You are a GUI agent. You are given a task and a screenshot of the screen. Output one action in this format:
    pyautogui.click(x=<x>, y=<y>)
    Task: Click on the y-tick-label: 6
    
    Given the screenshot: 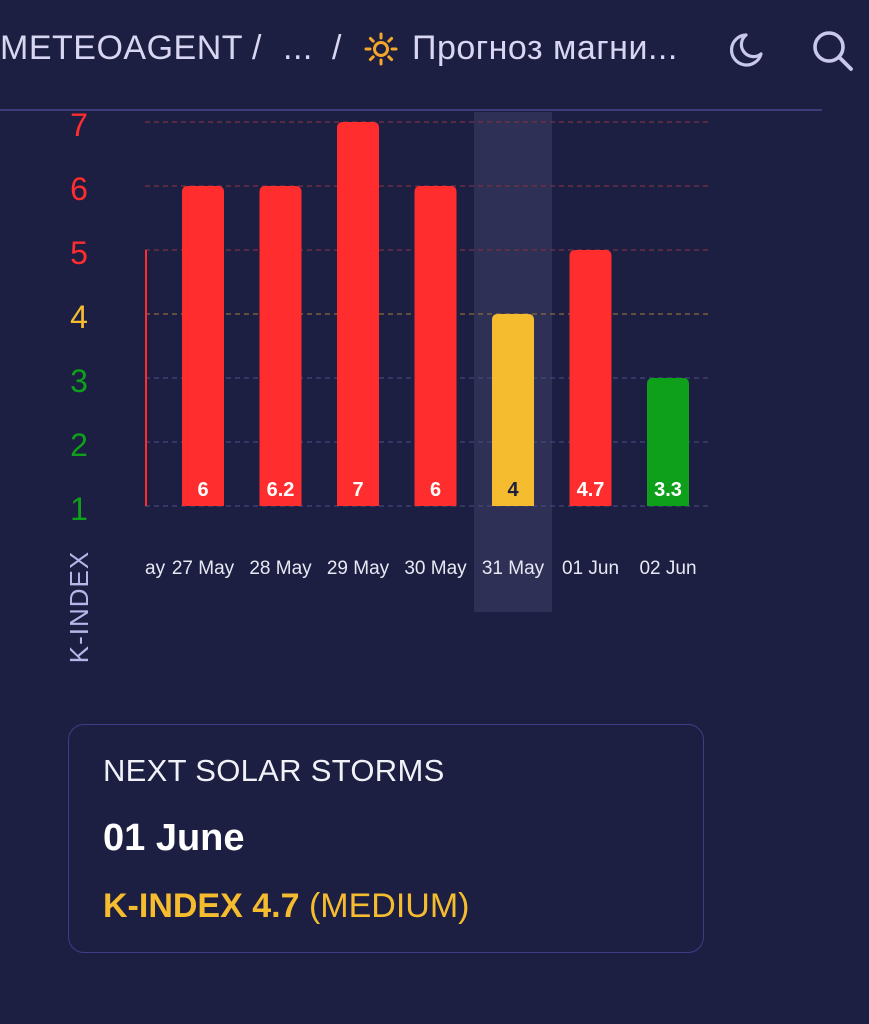 What is the action you would take?
    pyautogui.click(x=79, y=189)
    